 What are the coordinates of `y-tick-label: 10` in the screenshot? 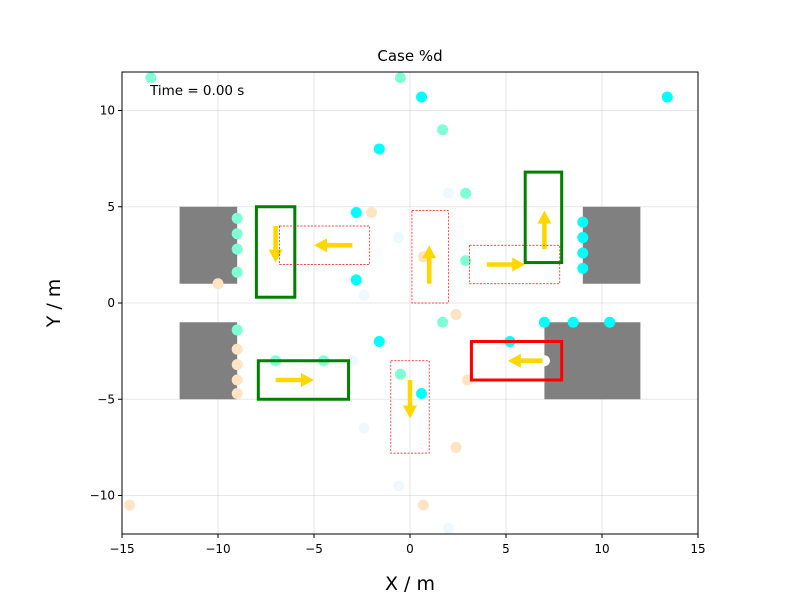 It's located at (107, 111).